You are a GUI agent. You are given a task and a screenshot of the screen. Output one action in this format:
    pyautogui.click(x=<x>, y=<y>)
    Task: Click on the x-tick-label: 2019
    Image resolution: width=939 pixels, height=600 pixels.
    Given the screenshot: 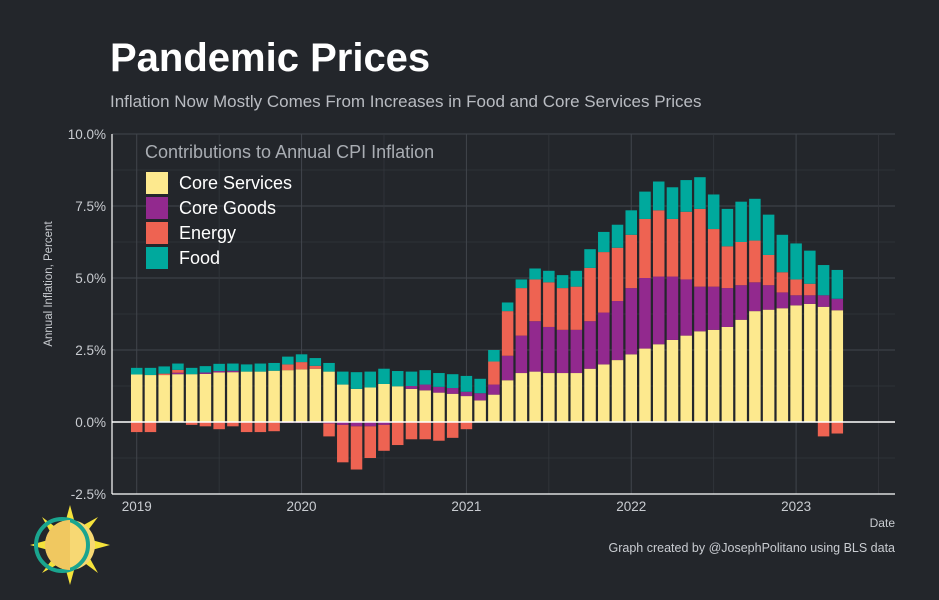 What is the action you would take?
    pyautogui.click(x=137, y=506)
    